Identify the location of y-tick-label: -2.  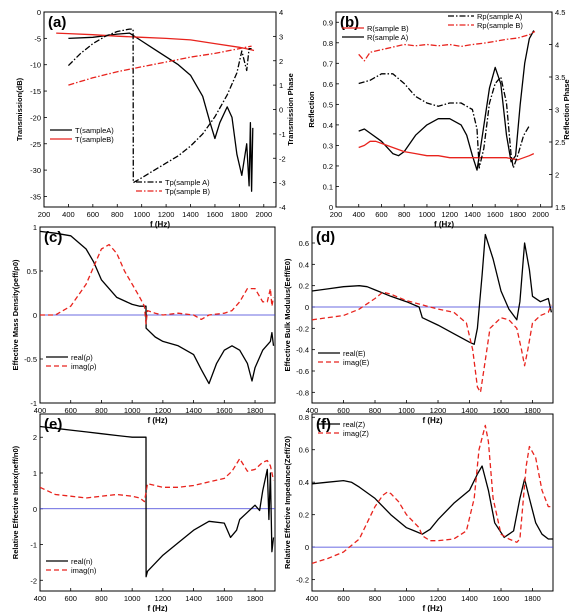
(33, 580).